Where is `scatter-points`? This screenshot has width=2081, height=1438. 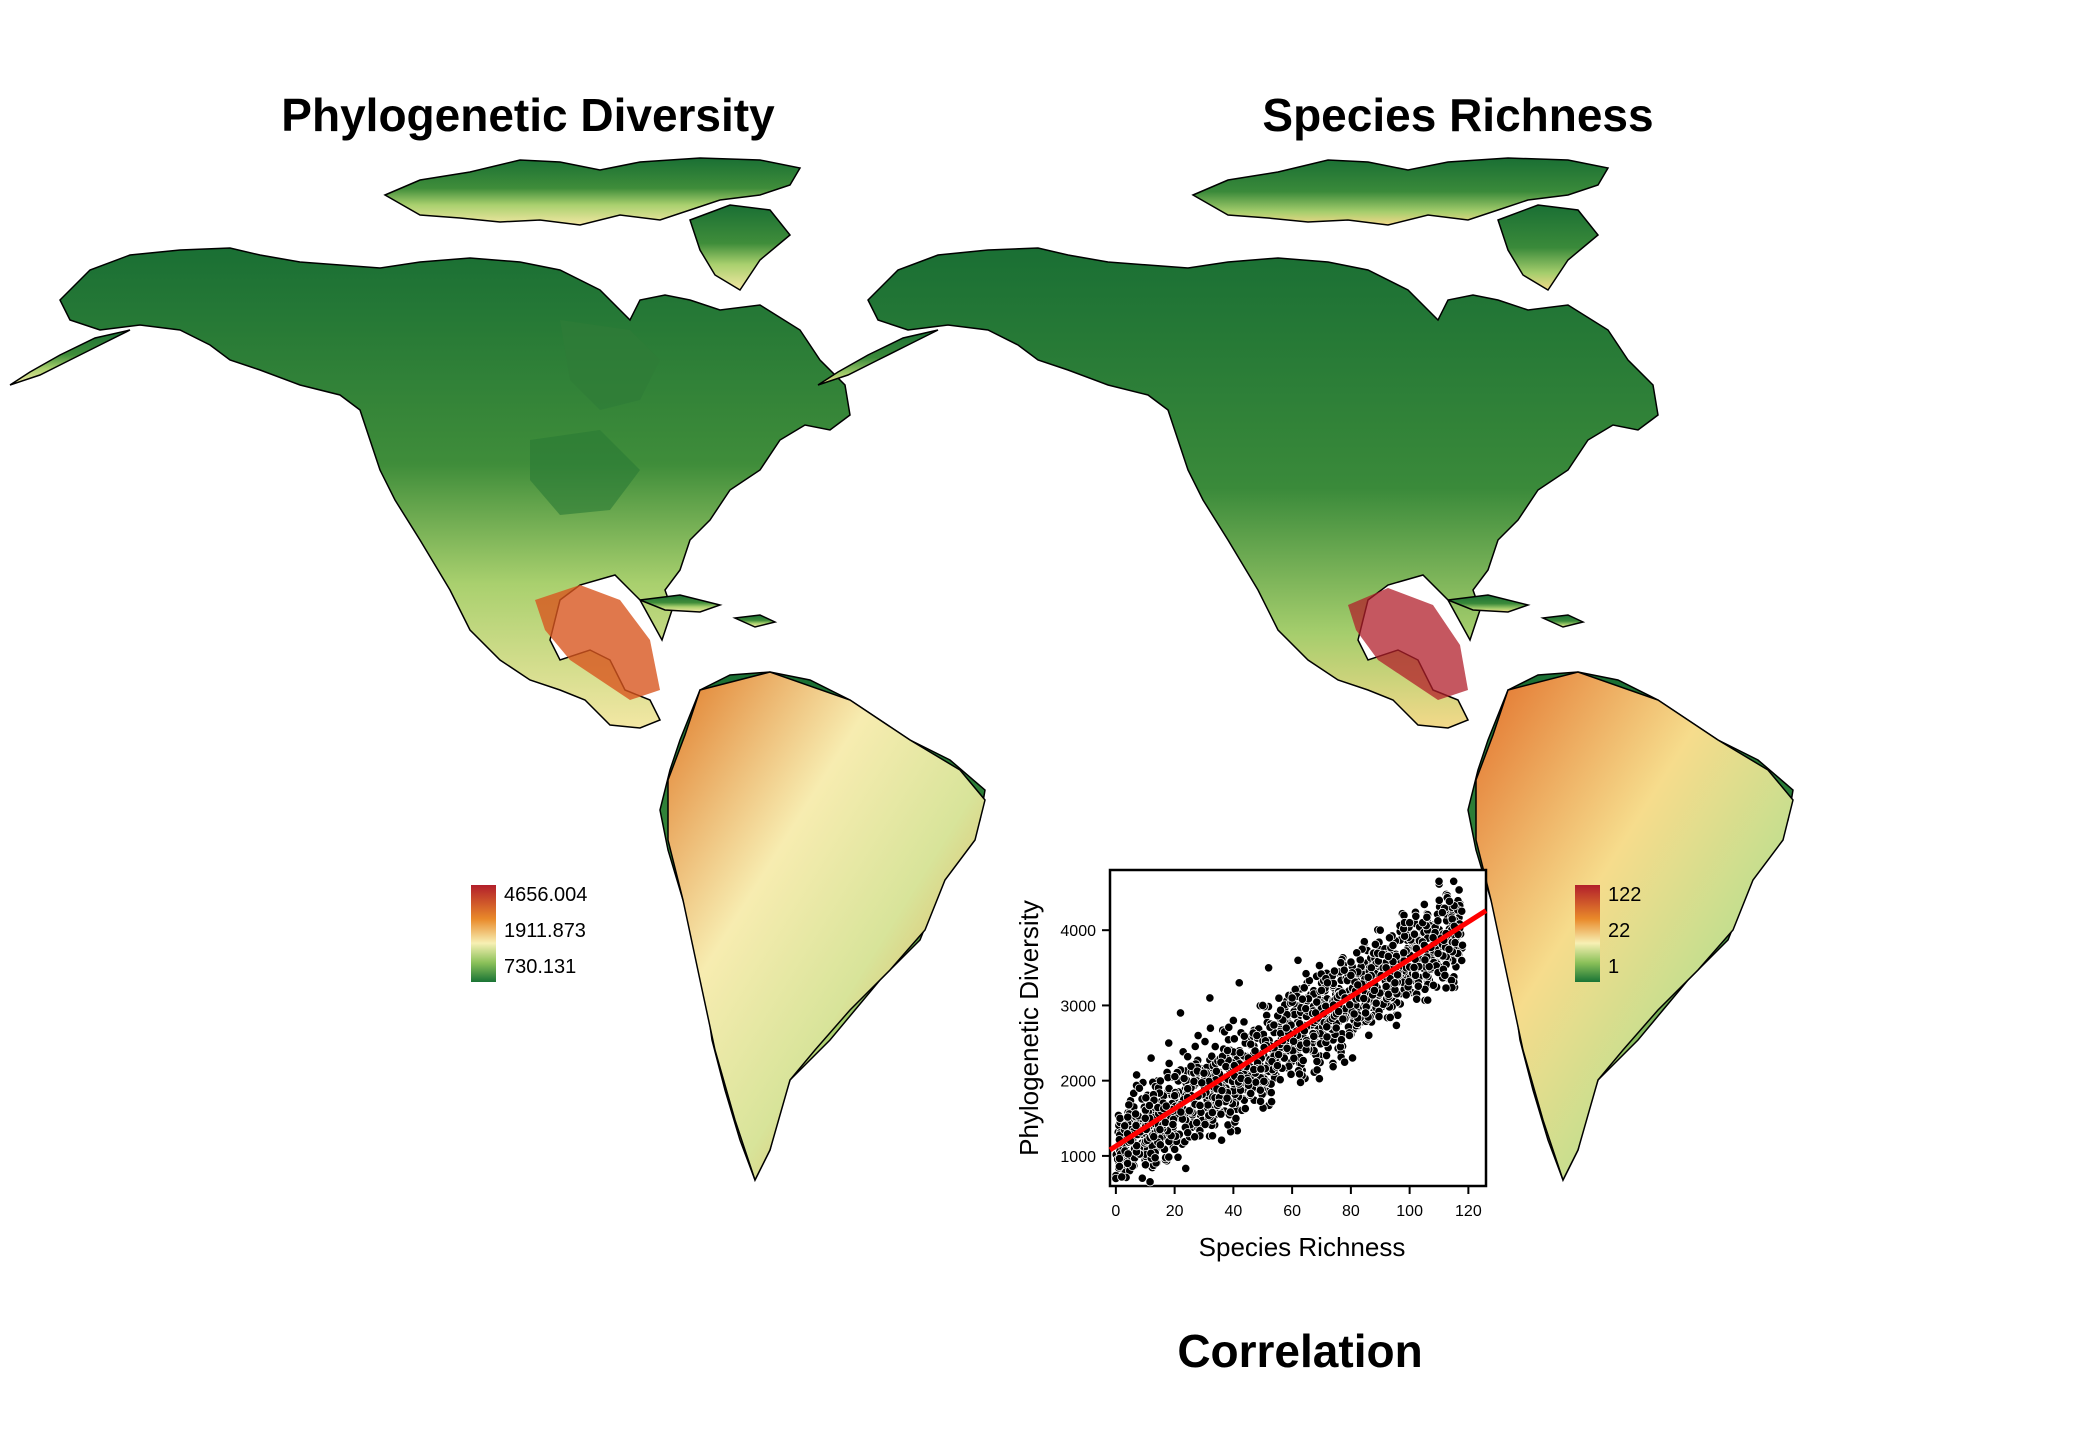 scatter-points is located at coordinates (1289, 1031).